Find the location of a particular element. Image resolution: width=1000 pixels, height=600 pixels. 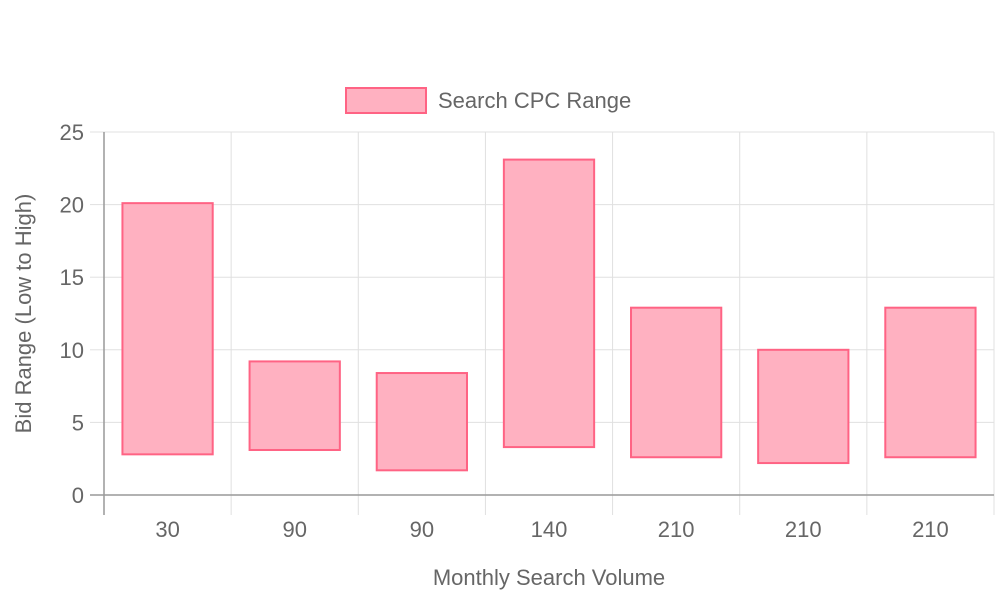

y-tick-label: 0 is located at coordinates (78, 495).